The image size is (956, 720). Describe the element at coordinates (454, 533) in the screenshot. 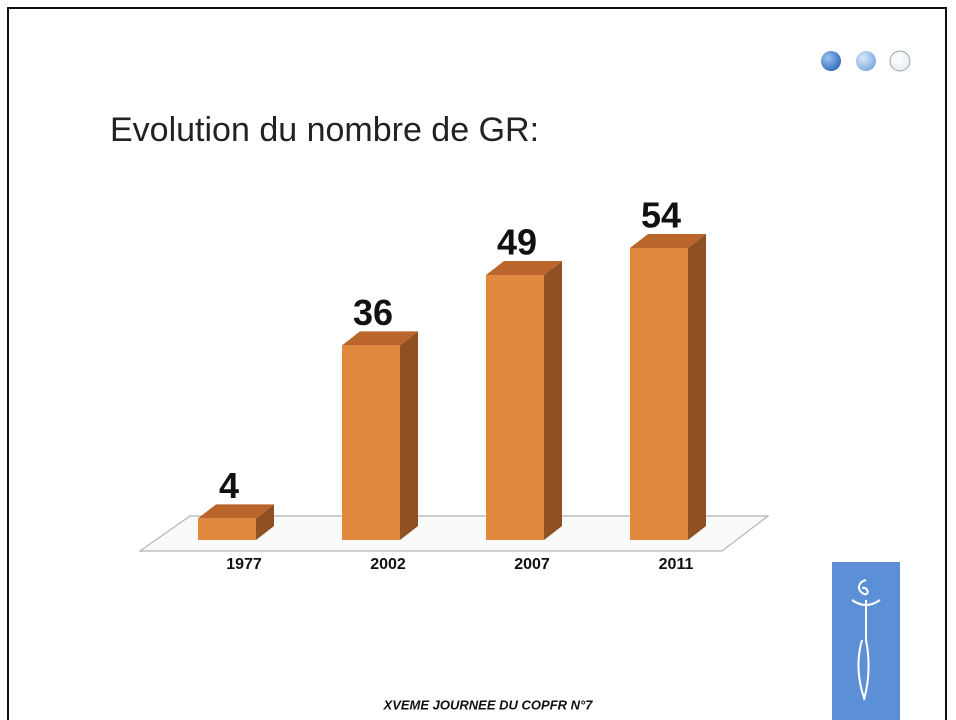

I see `floor` at that location.